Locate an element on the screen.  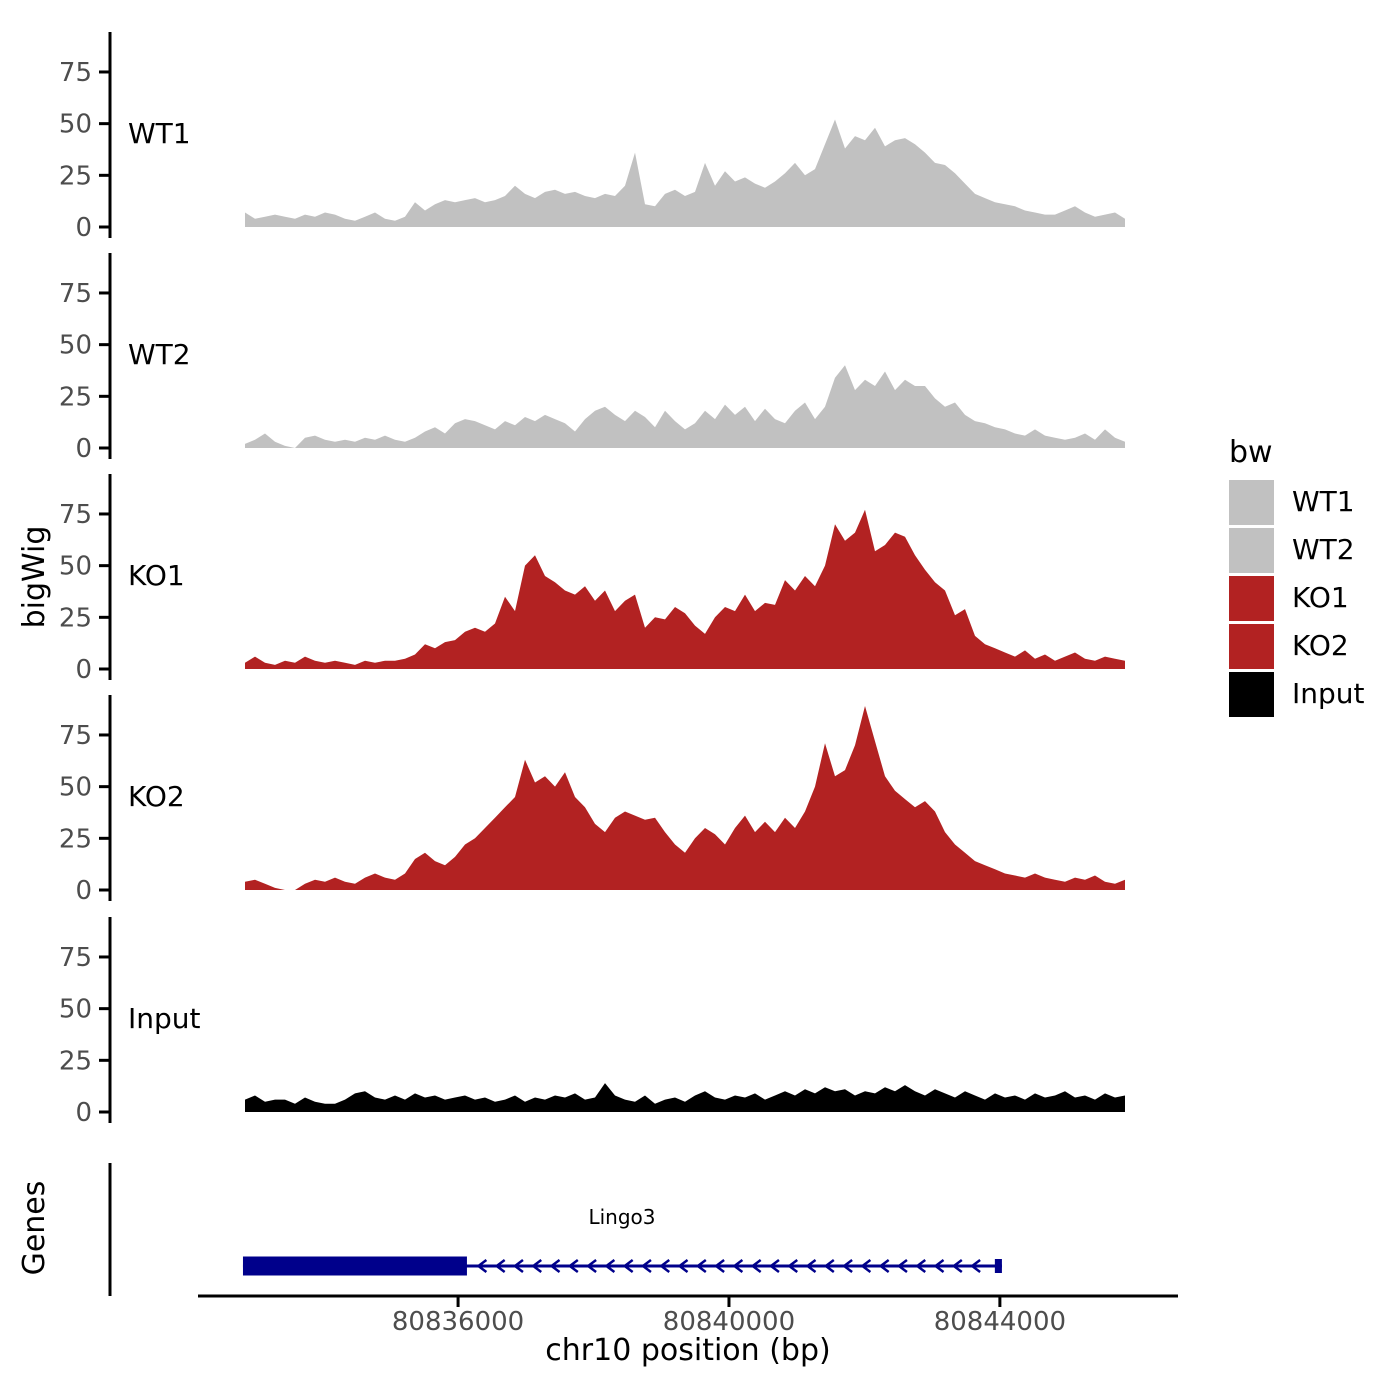
x-axis-title: chr10 position (bp) is located at coordinates (687, 1350).